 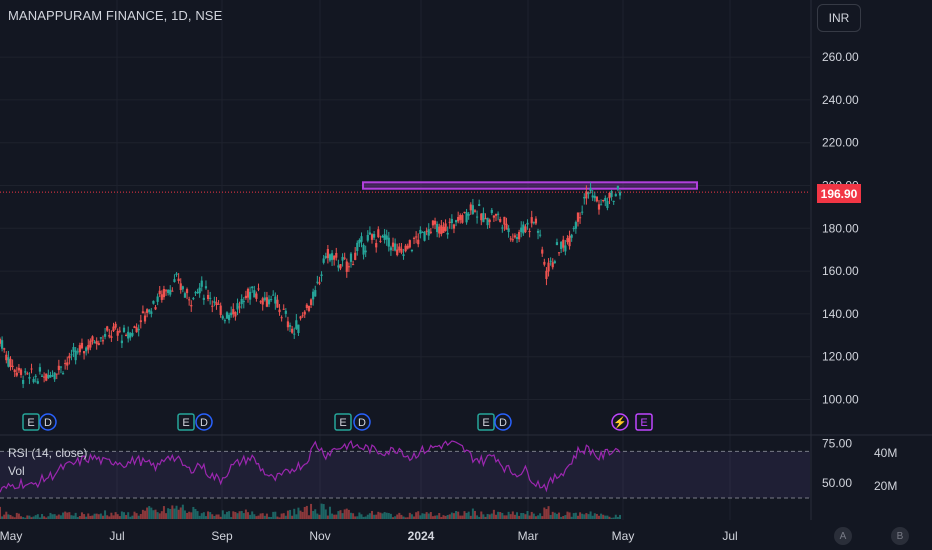 What do you see at coordinates (839, 18) in the screenshot?
I see `currency-button: INR` at bounding box center [839, 18].